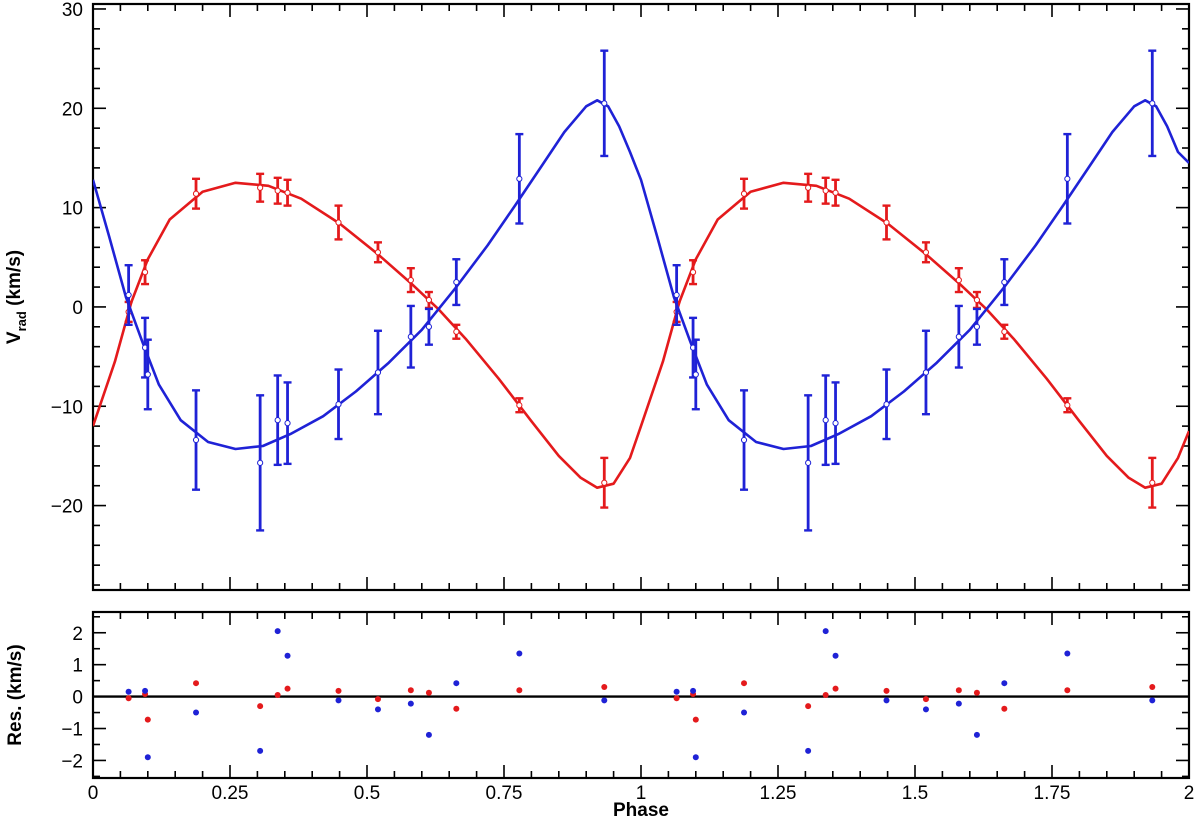 This screenshot has height=821, width=1200. What do you see at coordinates (230, 793) in the screenshot?
I see `x-tick-label: 0.25` at bounding box center [230, 793].